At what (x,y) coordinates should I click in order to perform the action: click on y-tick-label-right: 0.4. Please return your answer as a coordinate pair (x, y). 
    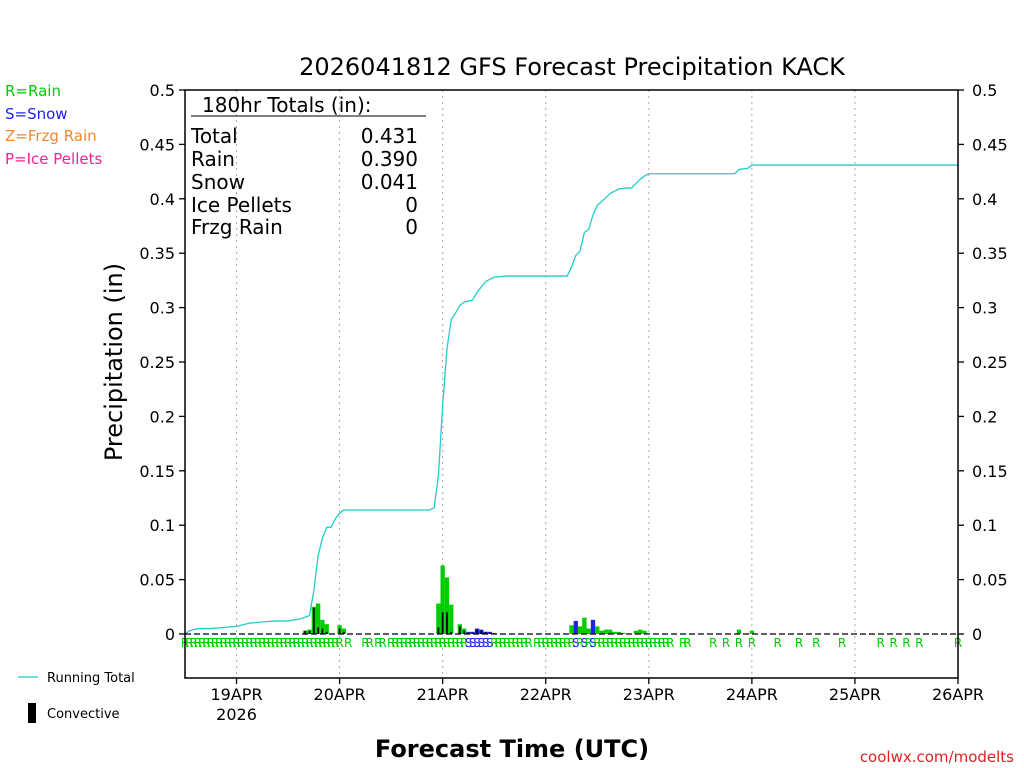
    Looking at the image, I should click on (984, 199).